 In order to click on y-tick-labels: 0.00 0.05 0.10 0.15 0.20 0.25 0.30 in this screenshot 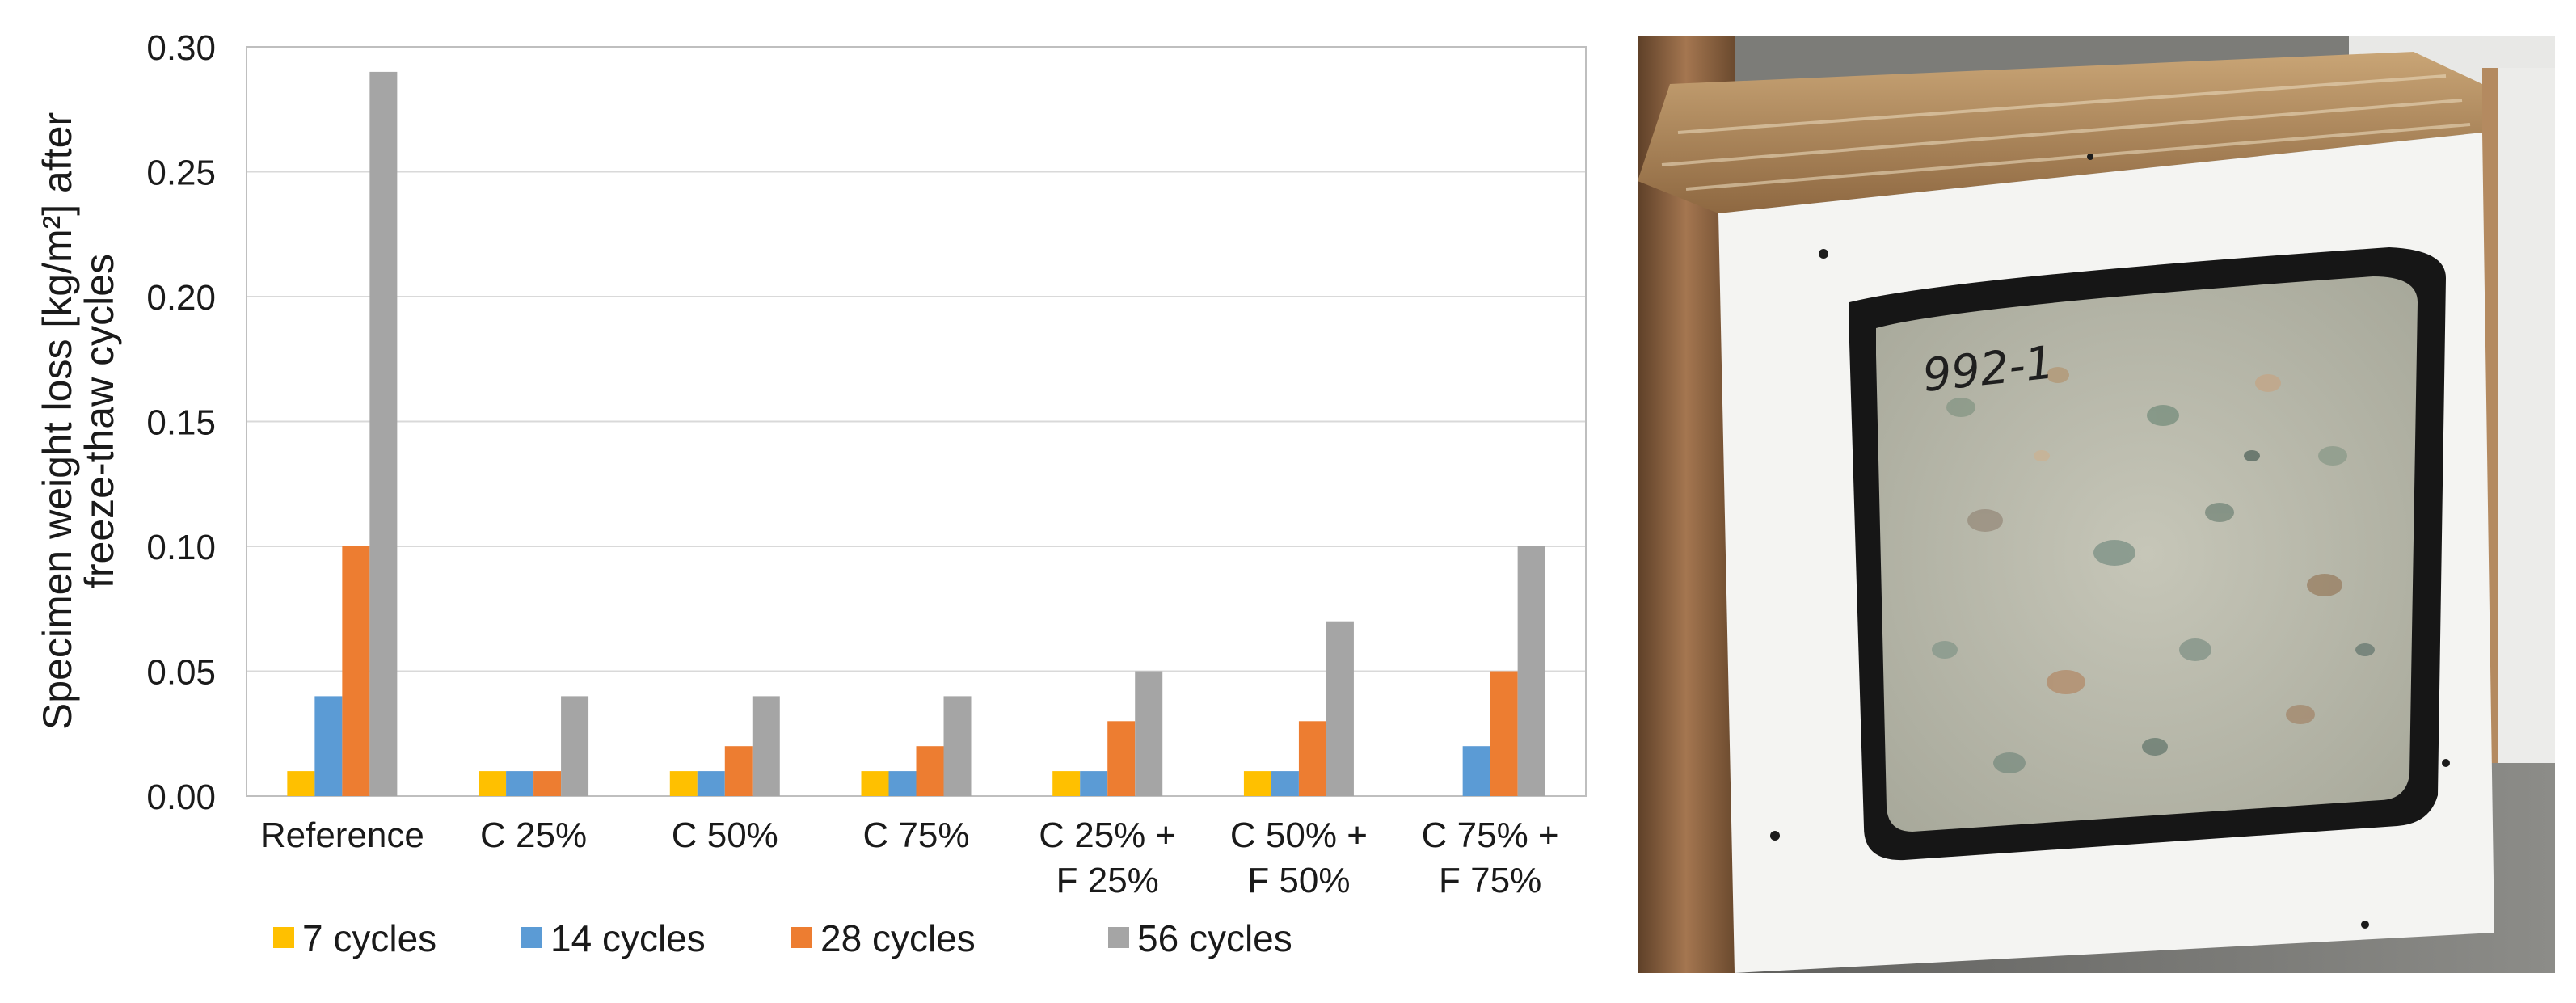, I will do `click(181, 423)`.